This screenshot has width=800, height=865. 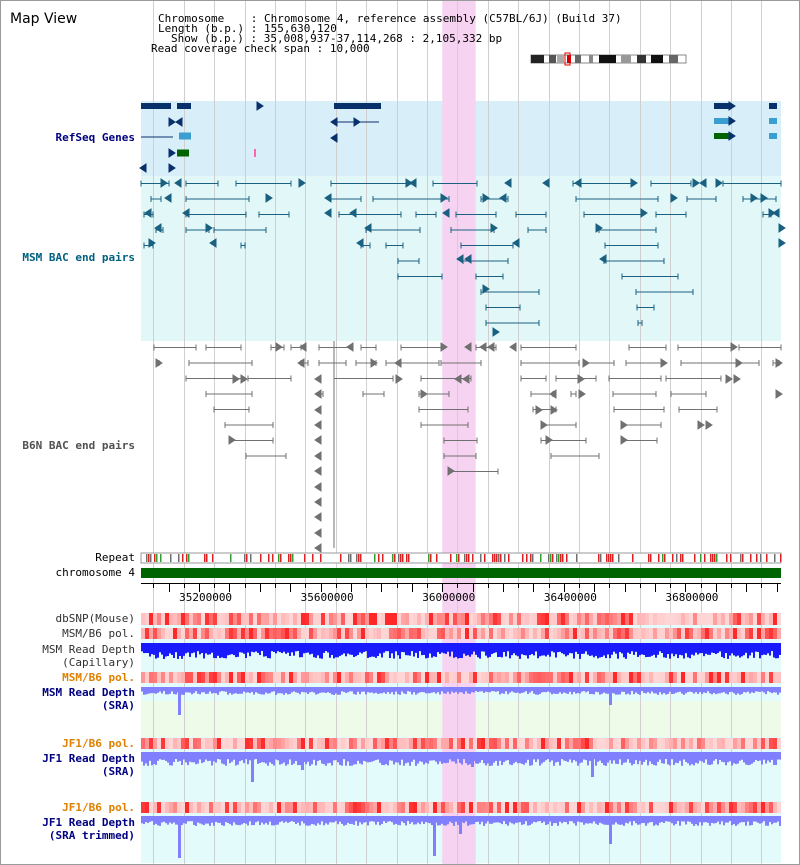 What do you see at coordinates (95, 137) in the screenshot?
I see `track-label-refseq: RefSeq Genes` at bounding box center [95, 137].